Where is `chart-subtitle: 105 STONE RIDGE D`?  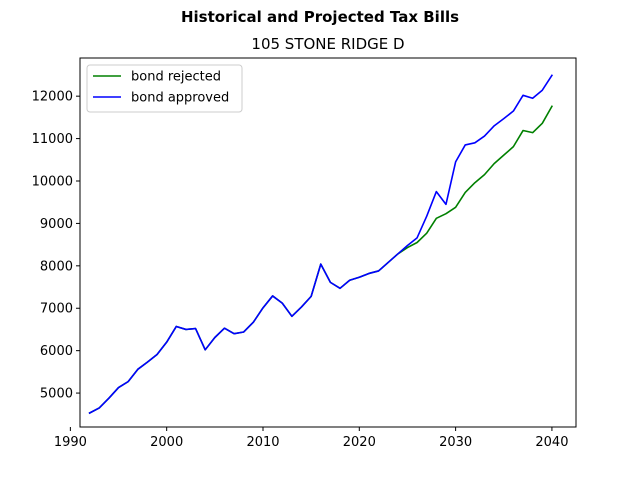
chart-subtitle: 105 STONE RIDGE D is located at coordinates (327, 44).